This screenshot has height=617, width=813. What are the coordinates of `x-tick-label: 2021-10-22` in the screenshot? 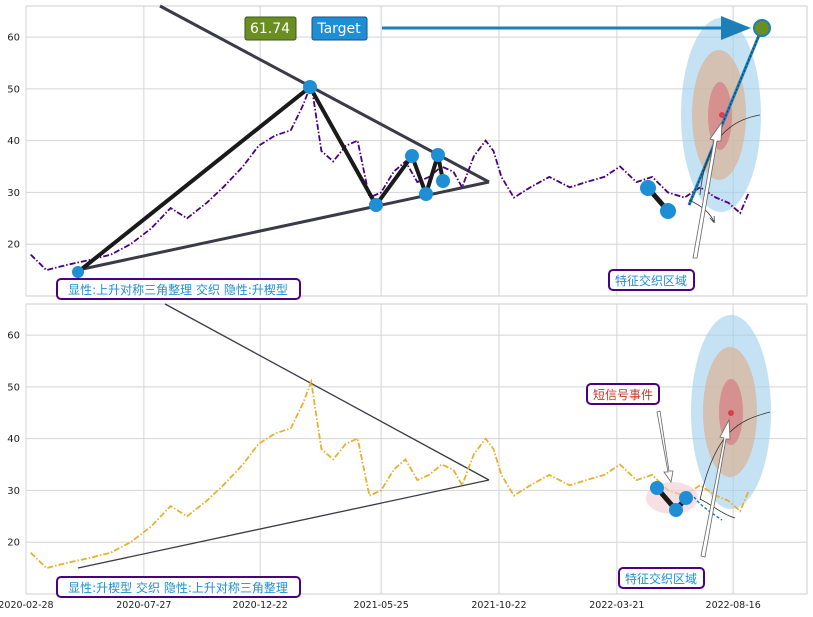 It's located at (498, 605).